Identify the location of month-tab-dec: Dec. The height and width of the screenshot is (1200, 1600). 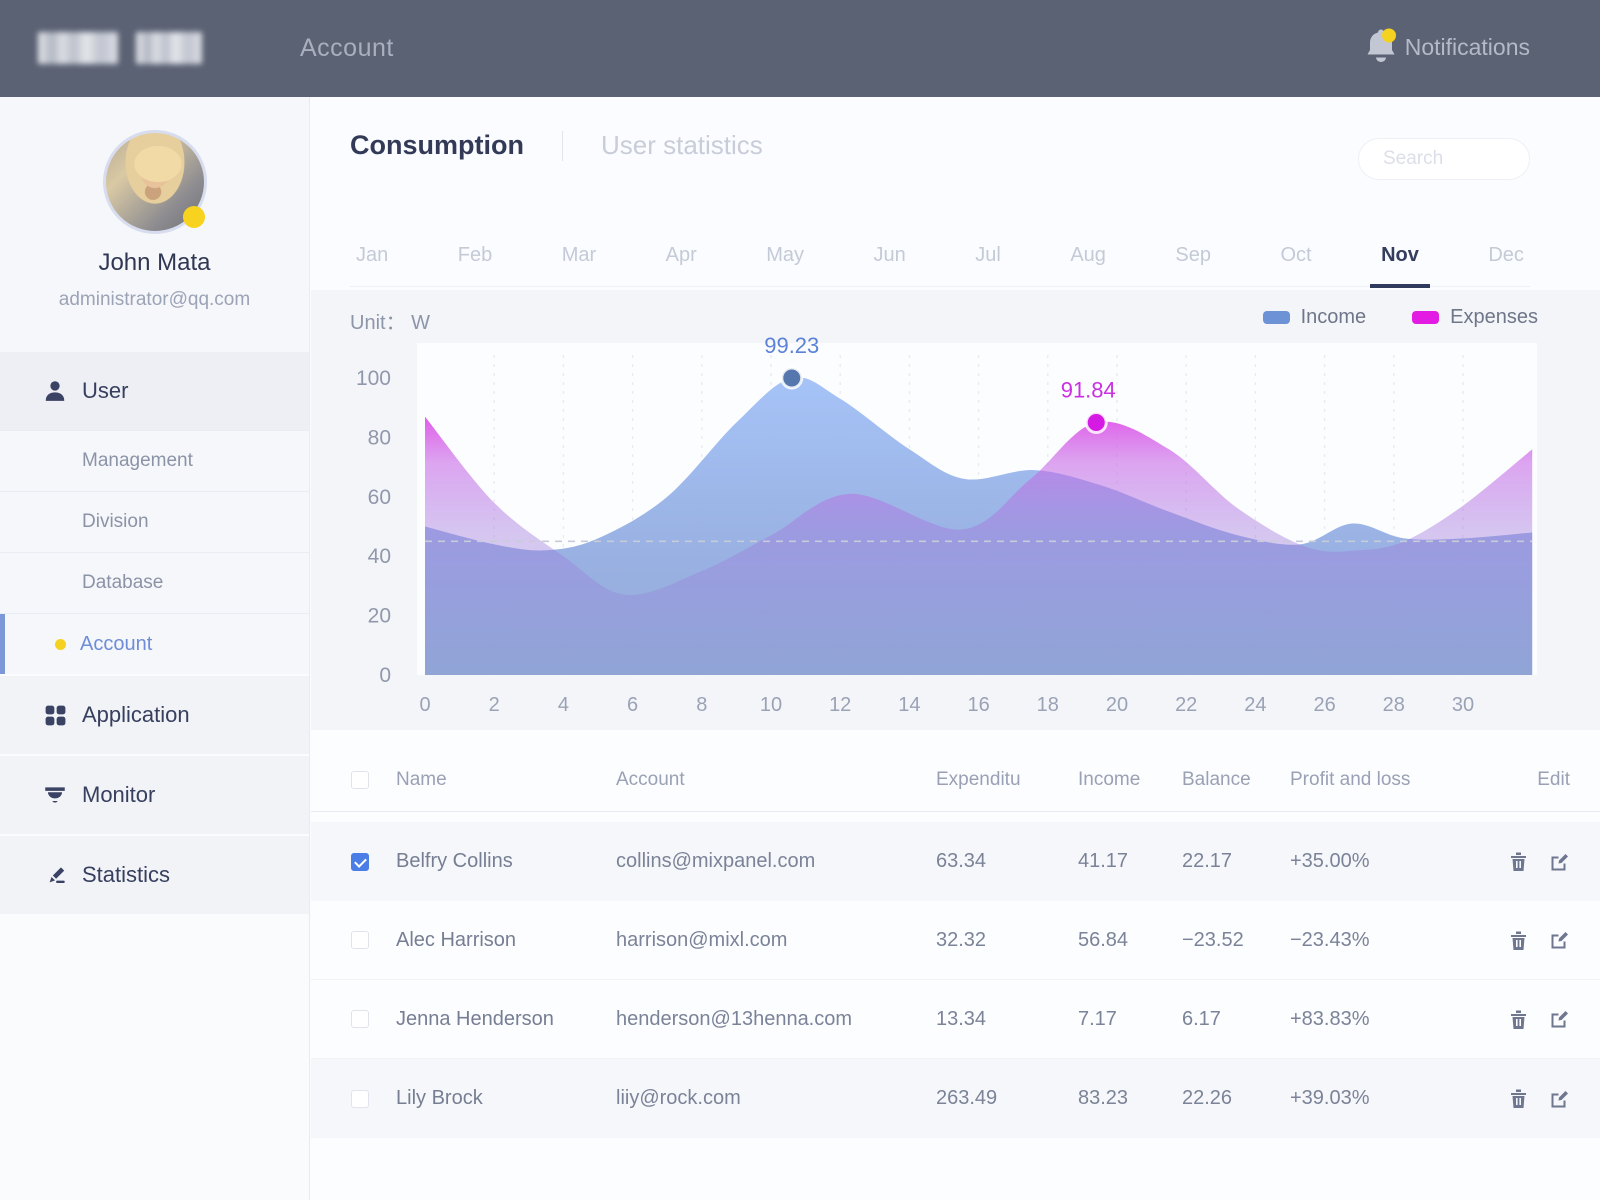
(1506, 255).